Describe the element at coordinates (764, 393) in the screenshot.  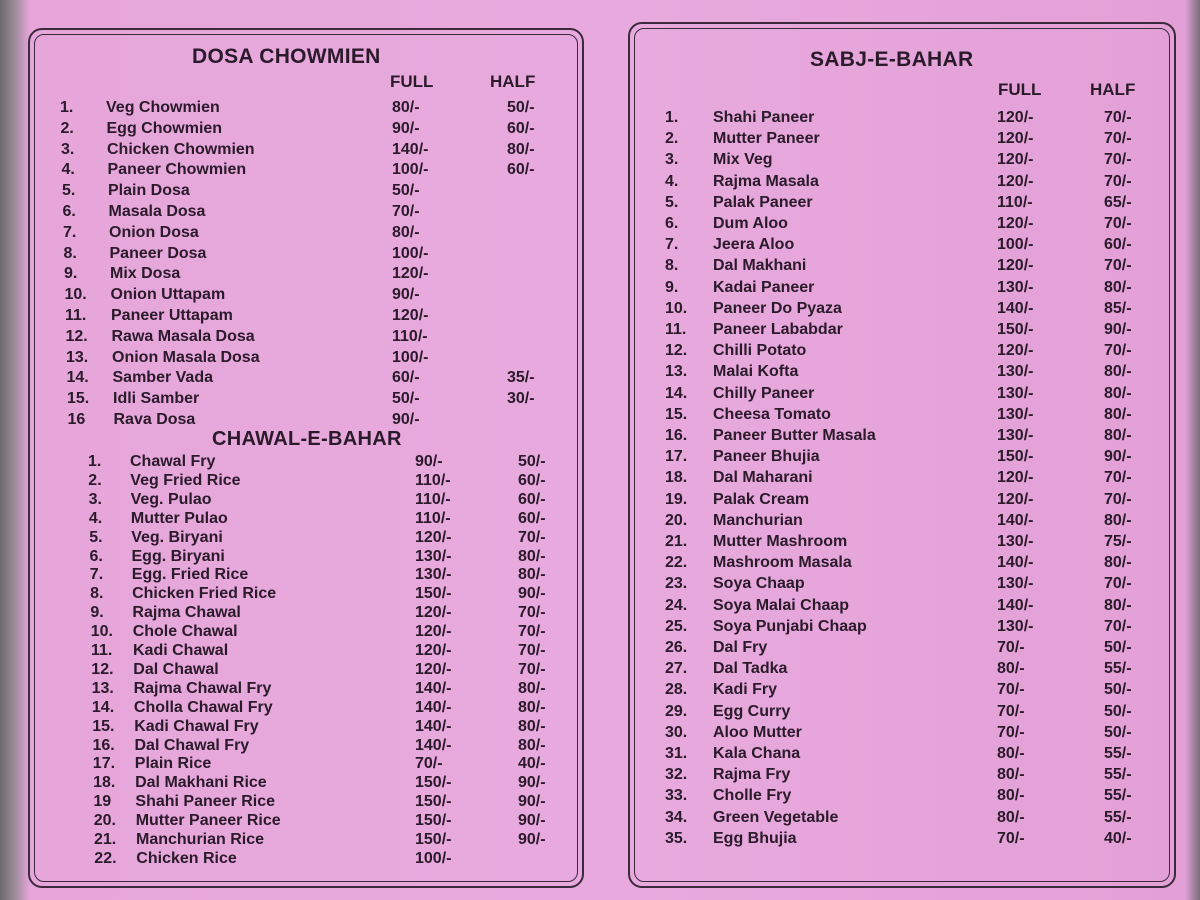
I see `item-name: Chilly Paneer` at that location.